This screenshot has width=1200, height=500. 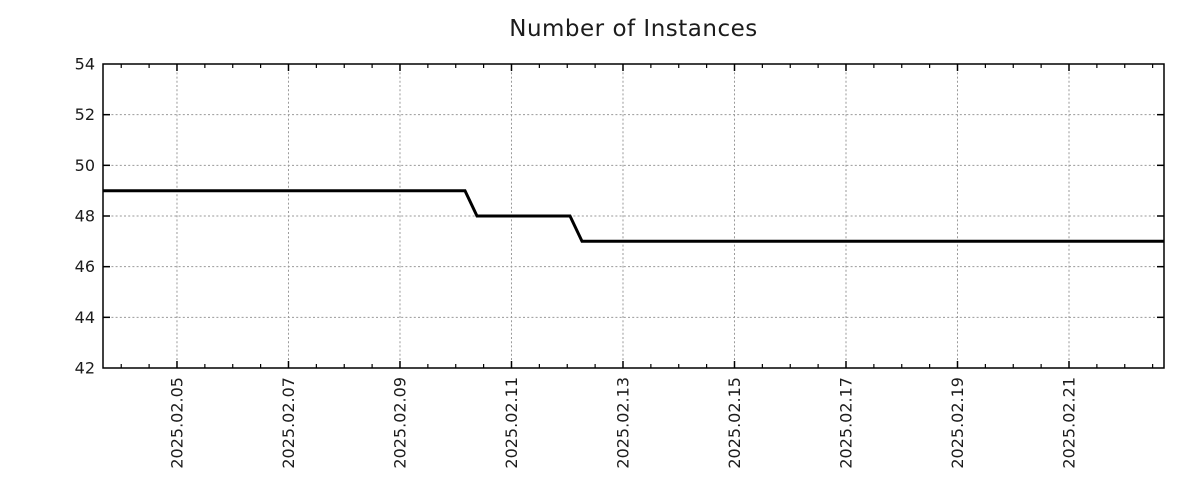 What do you see at coordinates (1069, 423) in the screenshot?
I see `x-tick-label: 2025.02.21` at bounding box center [1069, 423].